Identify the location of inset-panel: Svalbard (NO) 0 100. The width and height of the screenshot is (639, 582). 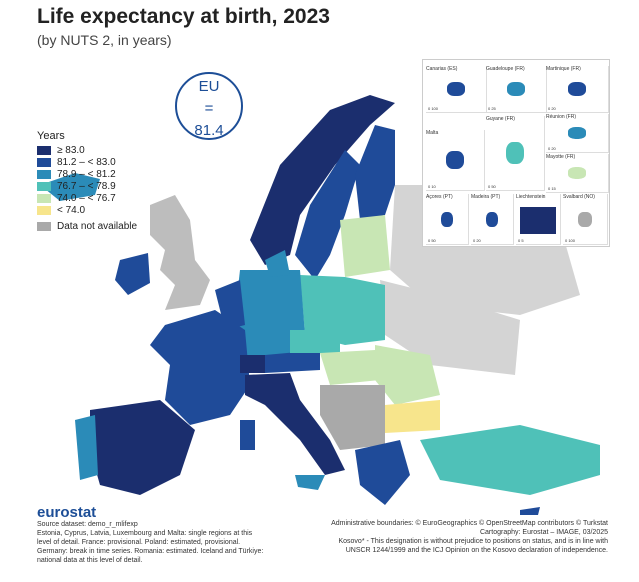
(585, 219).